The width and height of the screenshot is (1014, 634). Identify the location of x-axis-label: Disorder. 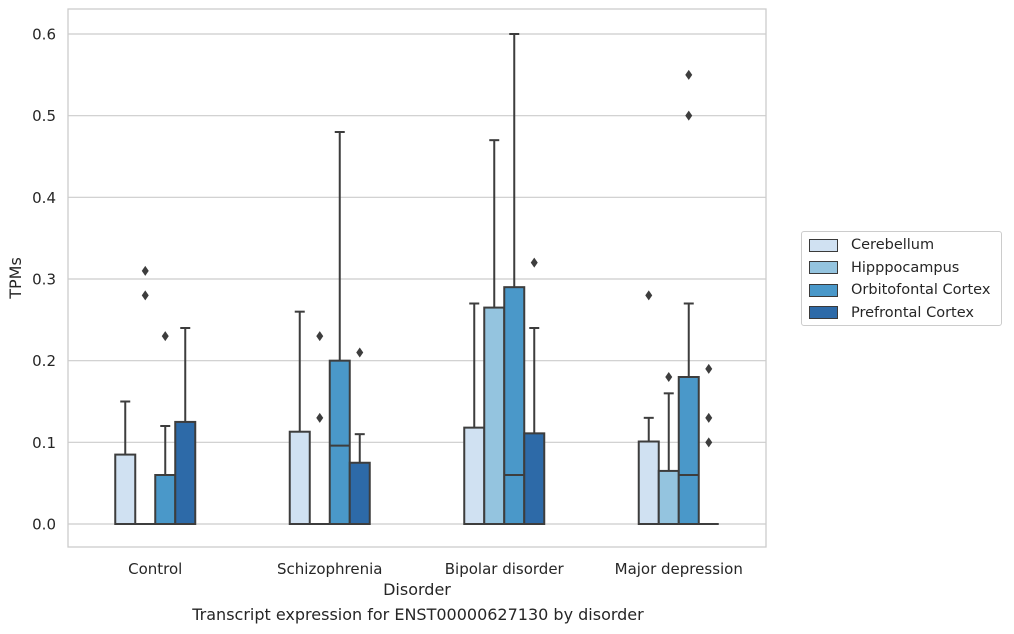
(417, 589).